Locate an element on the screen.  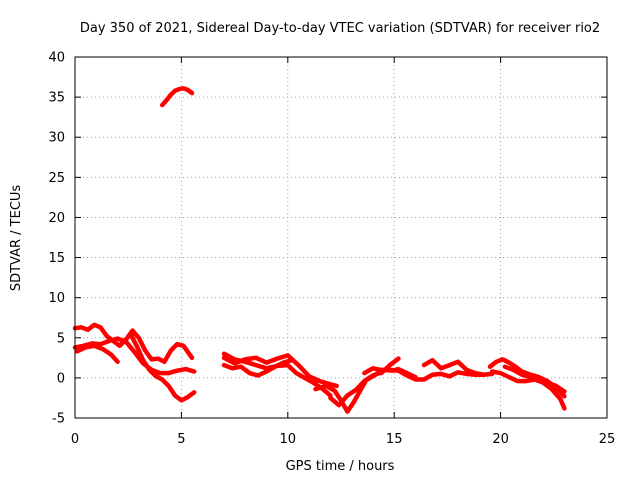
y-tick-label: 25 is located at coordinates (56, 178).